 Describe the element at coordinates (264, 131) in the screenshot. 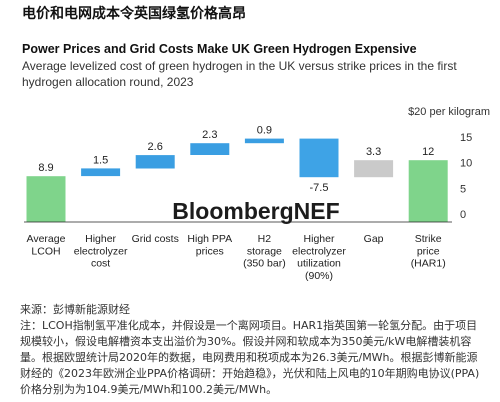

I see `value-label-h2-storage-350-bar: 0.9` at that location.